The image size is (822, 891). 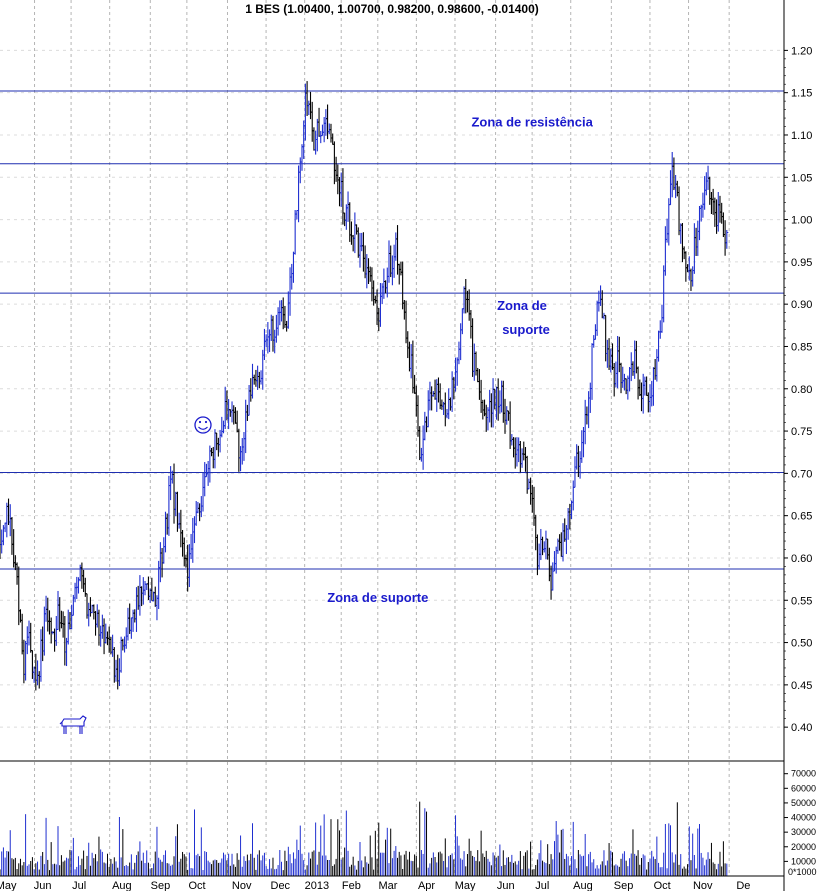 I want to click on price-tick-label: 0.85, so click(x=801, y=347).